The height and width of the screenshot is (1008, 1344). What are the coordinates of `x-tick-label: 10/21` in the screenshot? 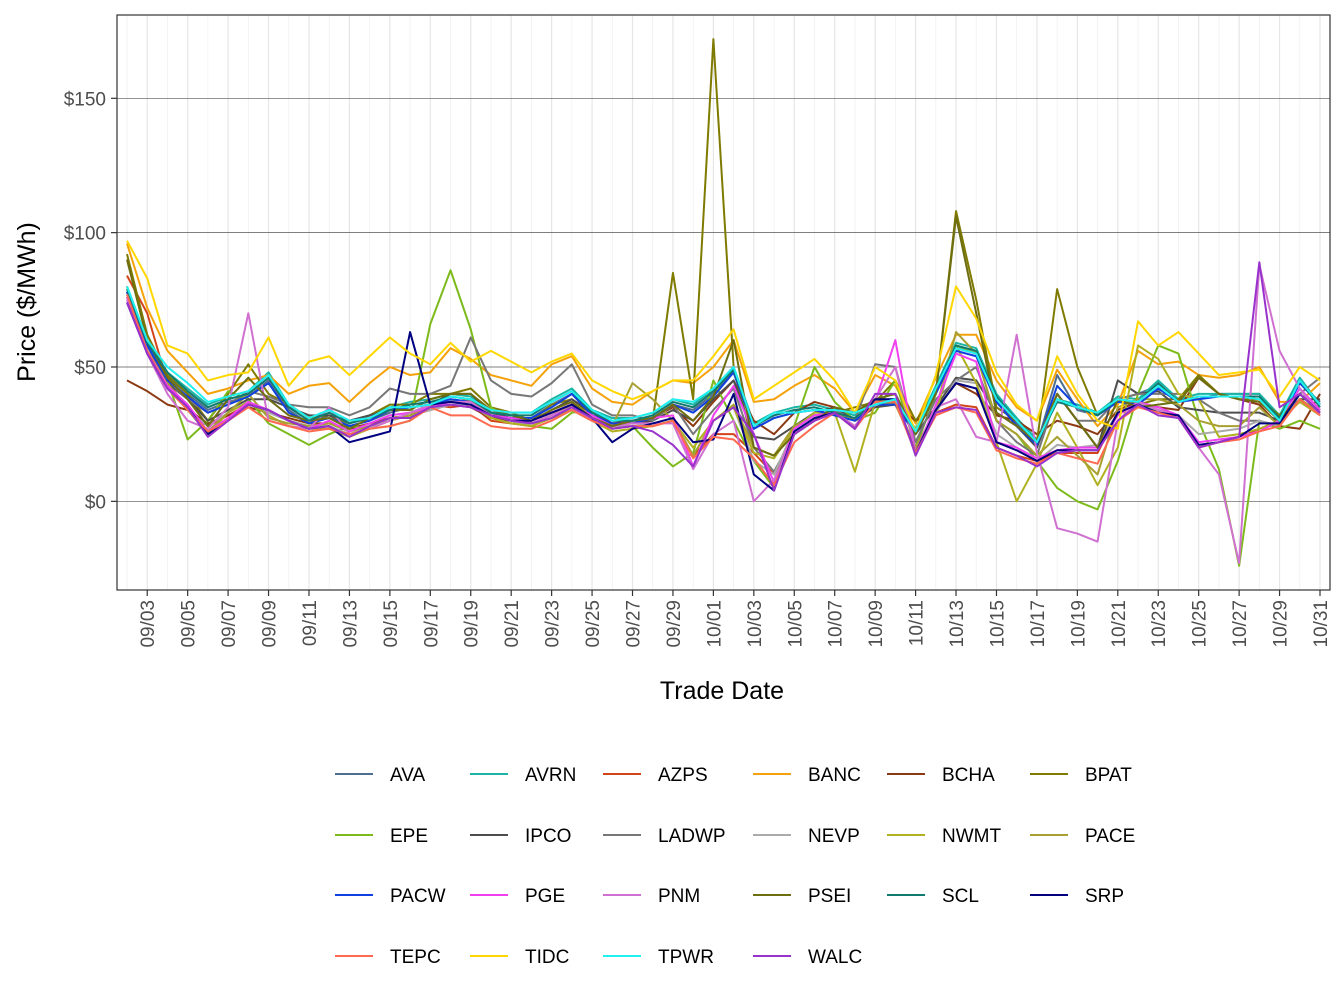 It's located at (1119, 624).